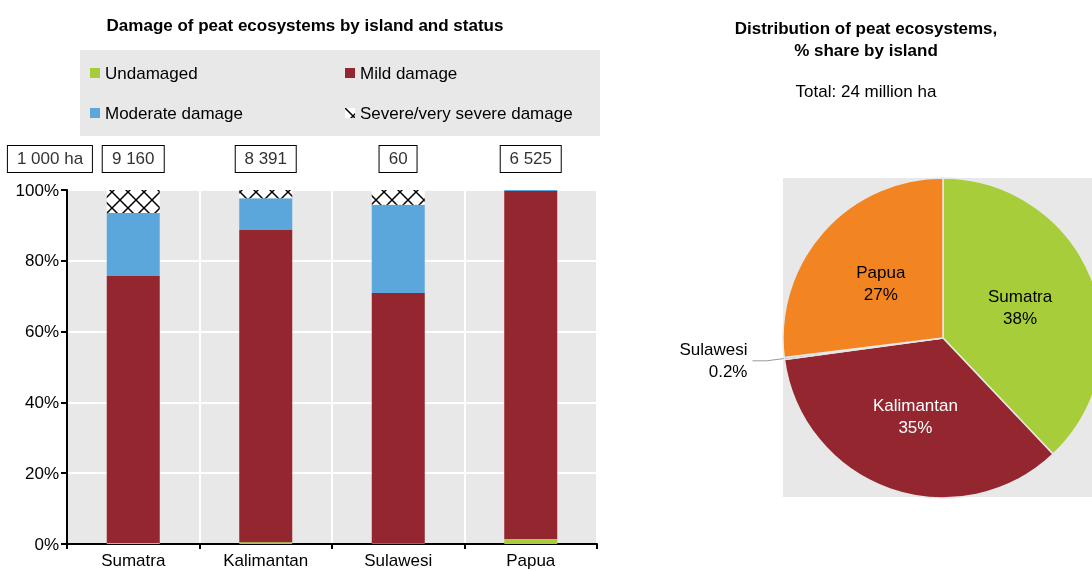 This screenshot has width=1092, height=571. What do you see at coordinates (531, 159) in the screenshot?
I see `text: 6 525` at bounding box center [531, 159].